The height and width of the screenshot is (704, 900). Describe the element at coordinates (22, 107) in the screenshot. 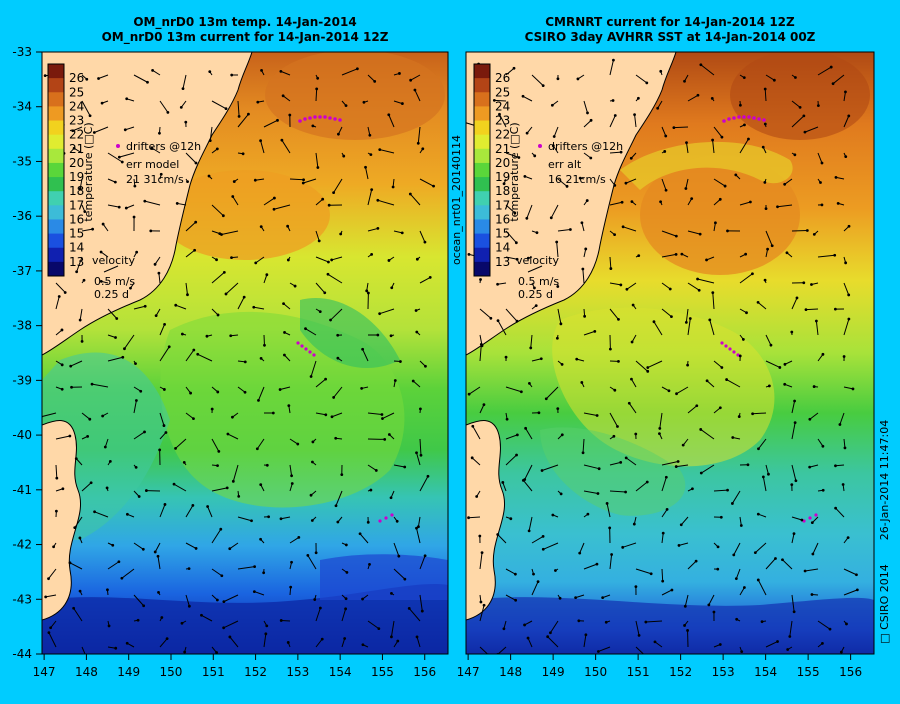

I see `lat-tick-label: -34` at that location.